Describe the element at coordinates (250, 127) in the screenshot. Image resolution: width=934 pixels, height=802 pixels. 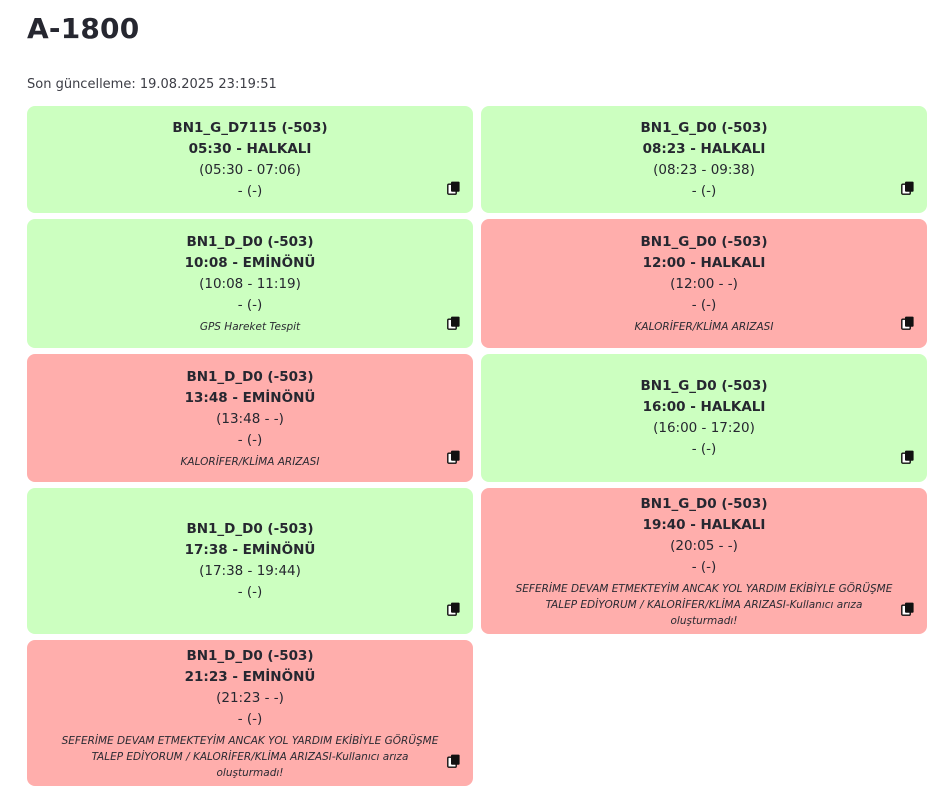
I see `trip-code: BN1_G_D7115 (-503)` at that location.